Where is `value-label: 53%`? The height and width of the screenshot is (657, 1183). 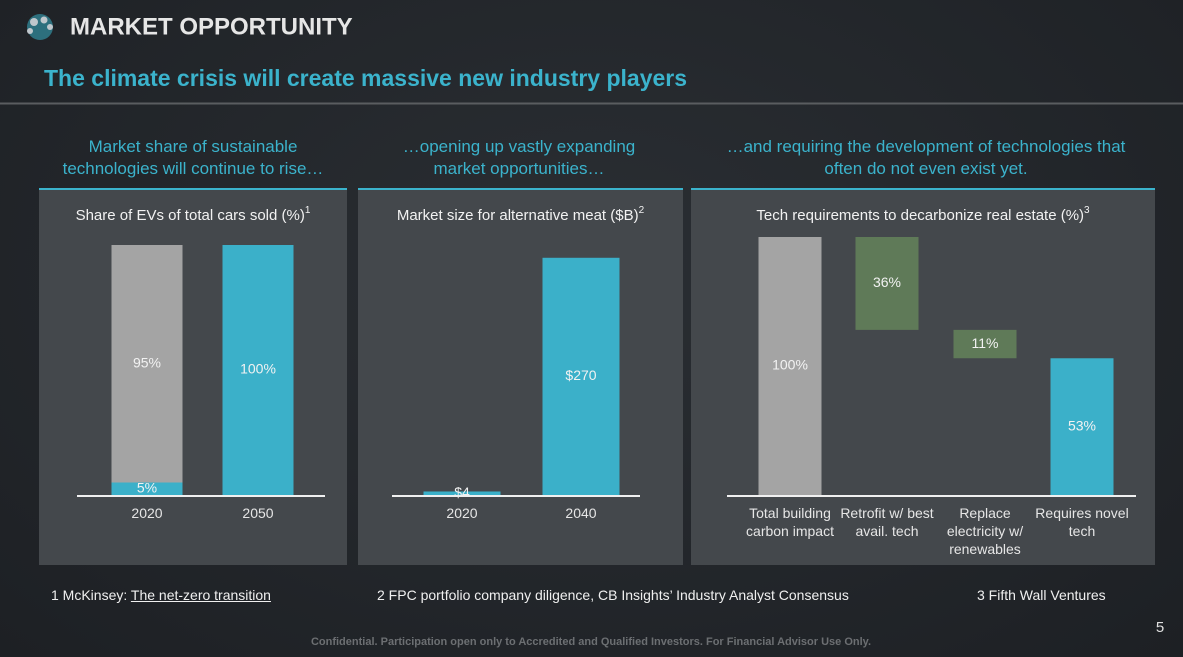
value-label: 53% is located at coordinates (1082, 425).